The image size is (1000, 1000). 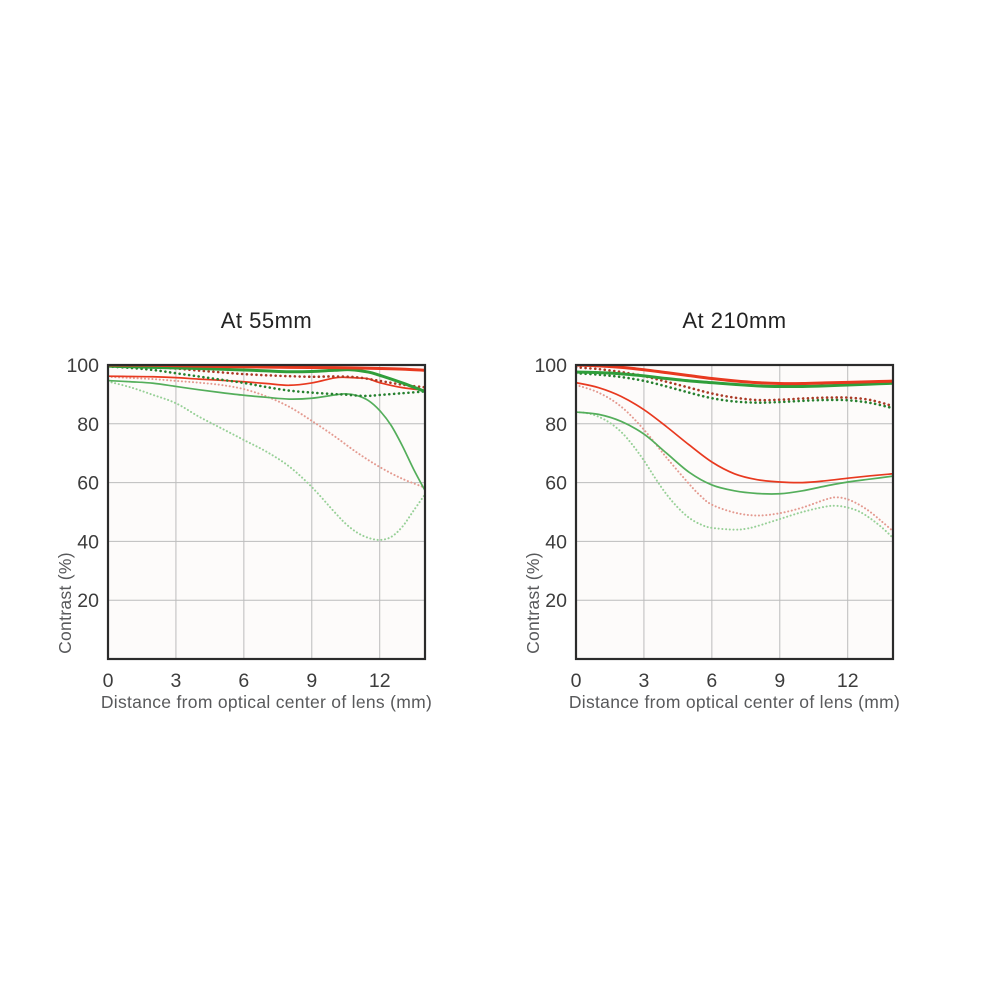 I want to click on curve-red-solid-thick, so click(x=734, y=375).